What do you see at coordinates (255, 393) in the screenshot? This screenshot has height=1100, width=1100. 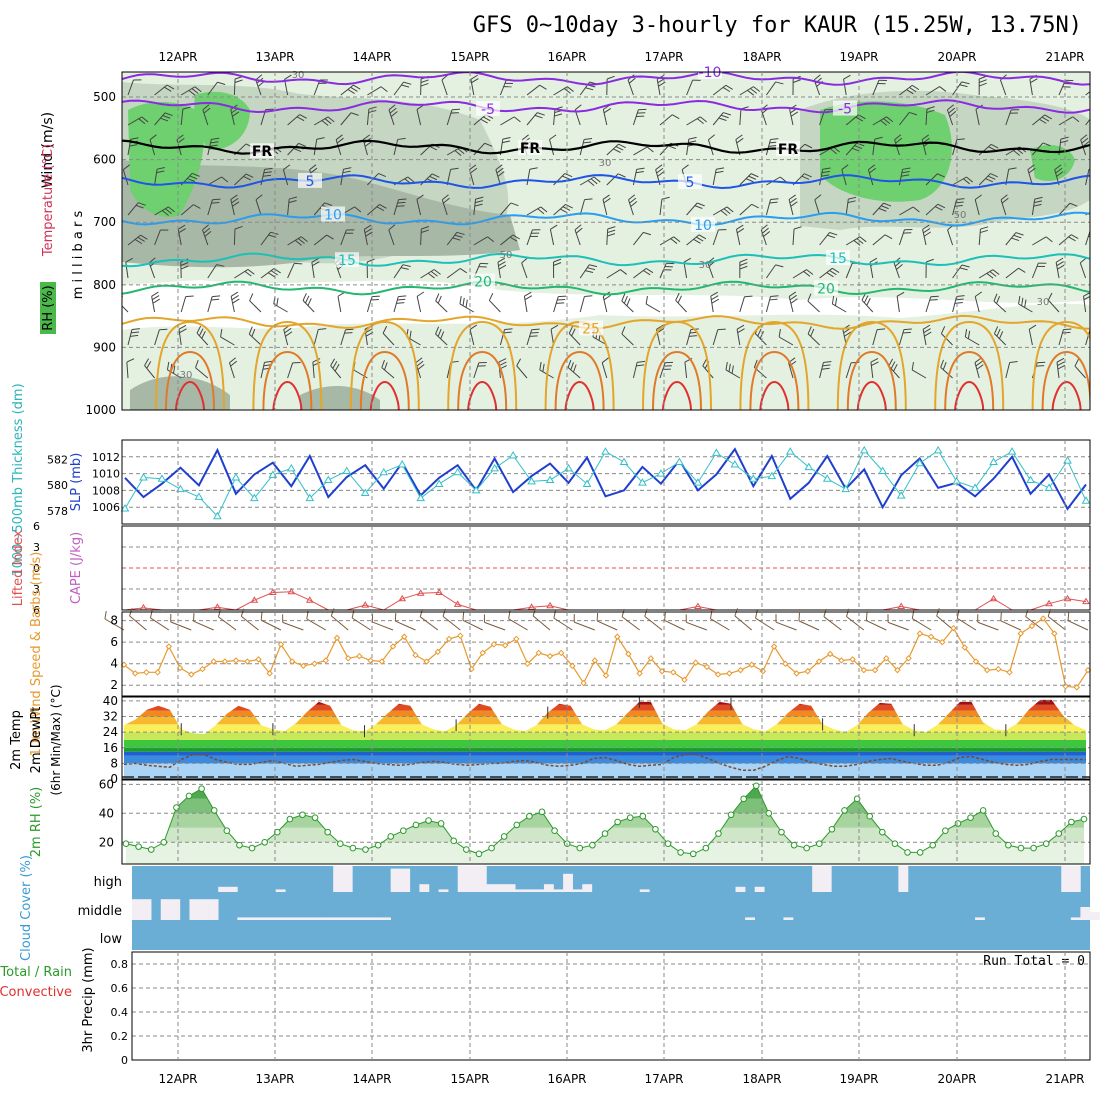 I see `rh-band-gray-bottom` at bounding box center [255, 393].